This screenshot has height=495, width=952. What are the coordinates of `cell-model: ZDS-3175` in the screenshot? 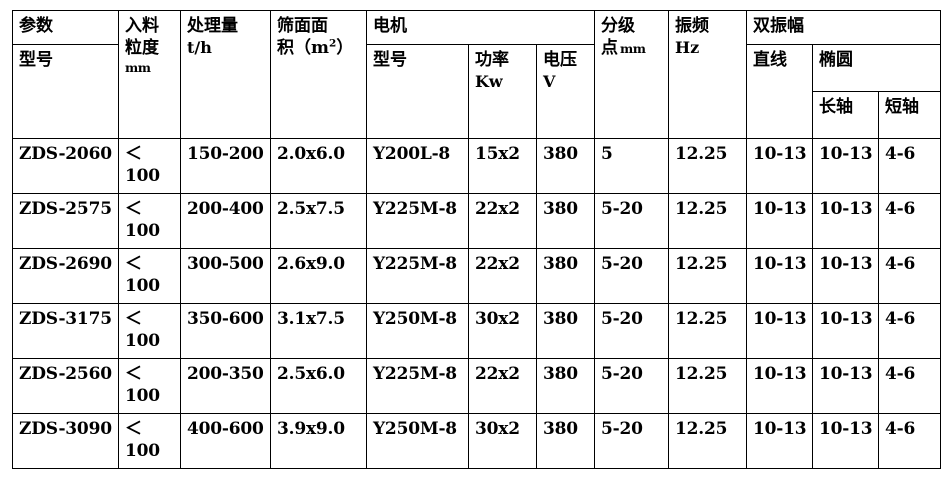 It's located at (65, 331).